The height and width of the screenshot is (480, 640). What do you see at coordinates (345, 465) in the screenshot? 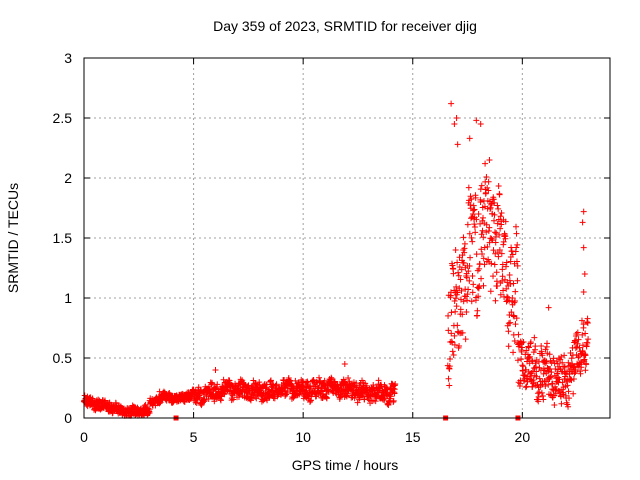
I see `x-axis-label: GPS time / hours` at bounding box center [345, 465].